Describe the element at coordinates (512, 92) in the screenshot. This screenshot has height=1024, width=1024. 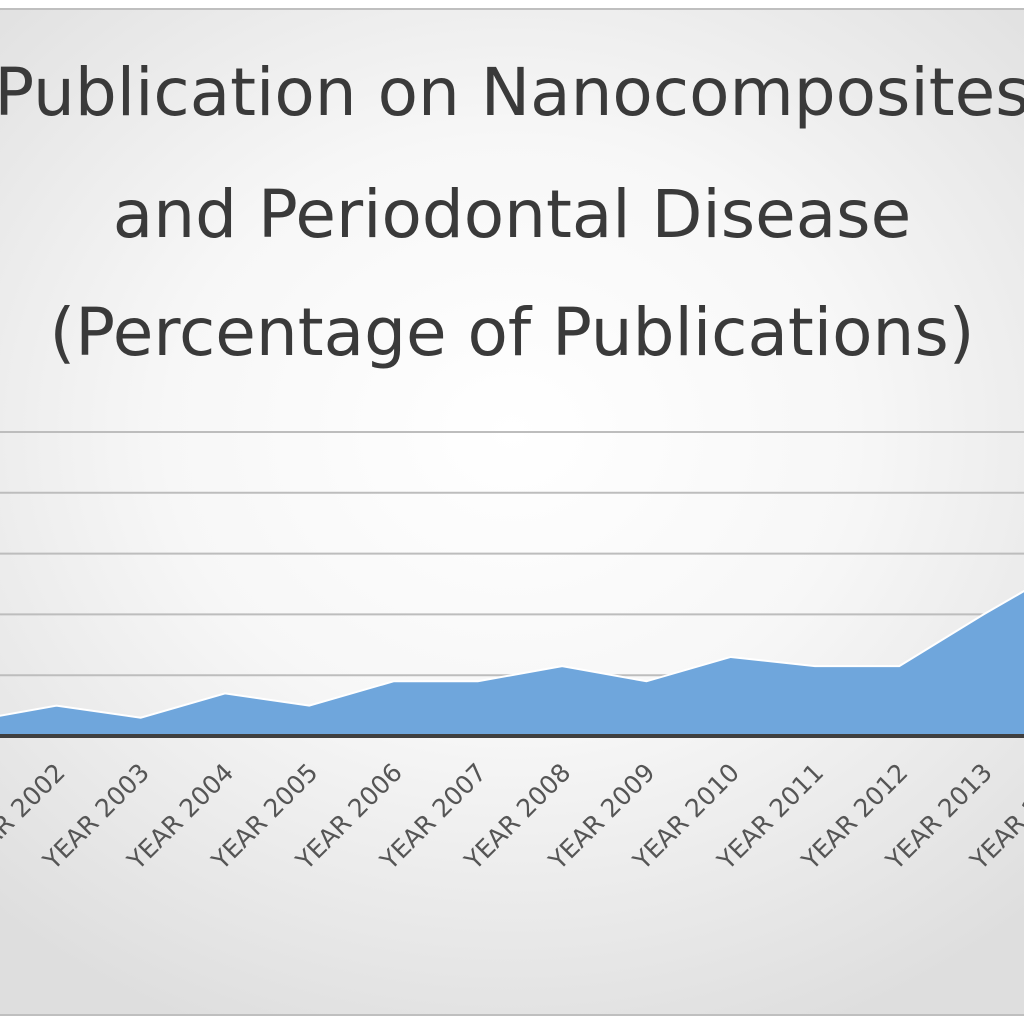
I see `chart-title-line-1: Publication on Nanocomposites` at that location.